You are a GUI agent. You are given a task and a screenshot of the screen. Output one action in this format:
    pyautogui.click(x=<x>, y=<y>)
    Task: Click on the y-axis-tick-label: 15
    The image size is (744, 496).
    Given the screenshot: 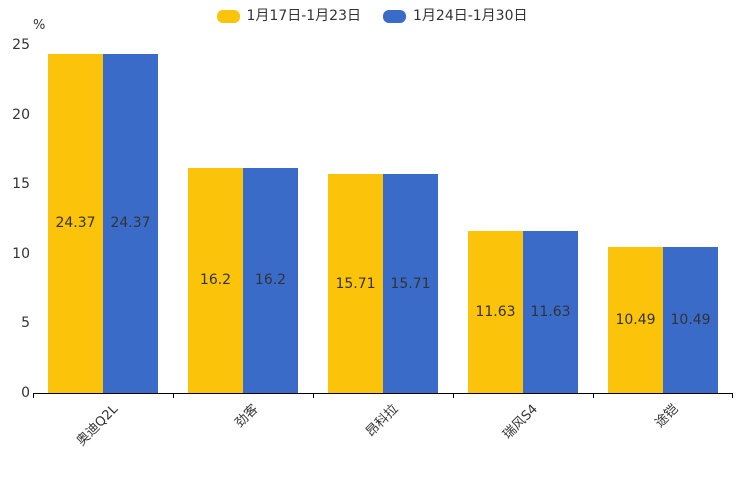 What is the action you would take?
    pyautogui.click(x=21, y=184)
    